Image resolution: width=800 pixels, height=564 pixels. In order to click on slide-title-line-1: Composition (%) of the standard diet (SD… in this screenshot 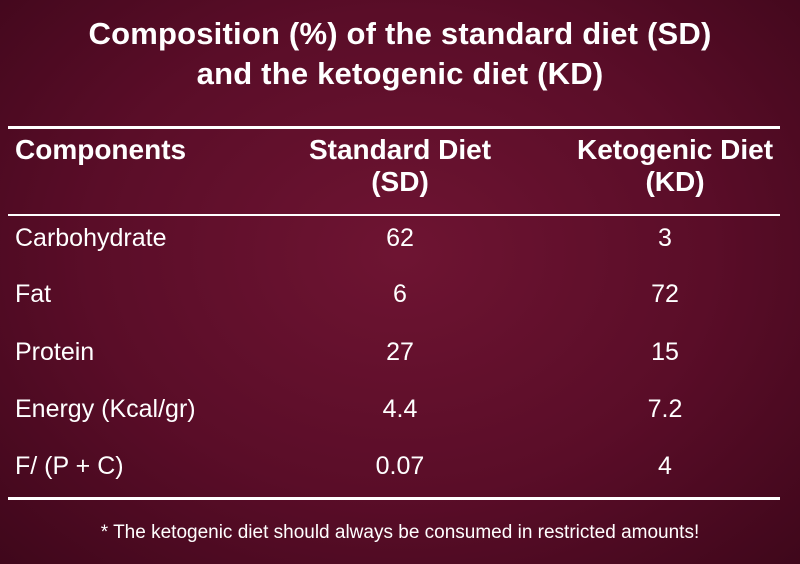, I will do `click(400, 33)`.